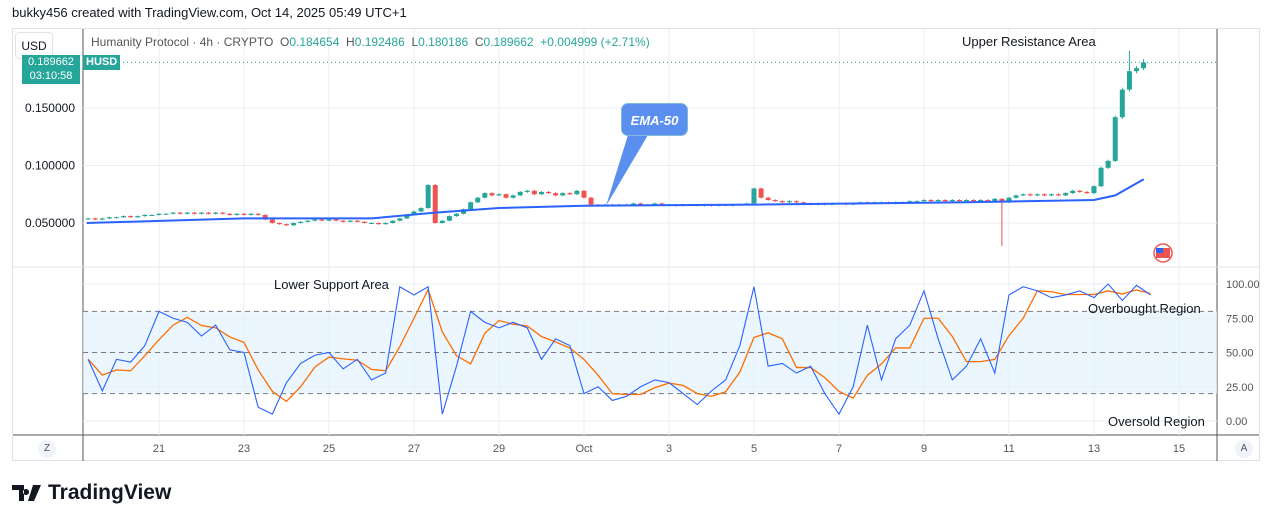  I want to click on symbol-tag: HUSD, so click(102, 62).